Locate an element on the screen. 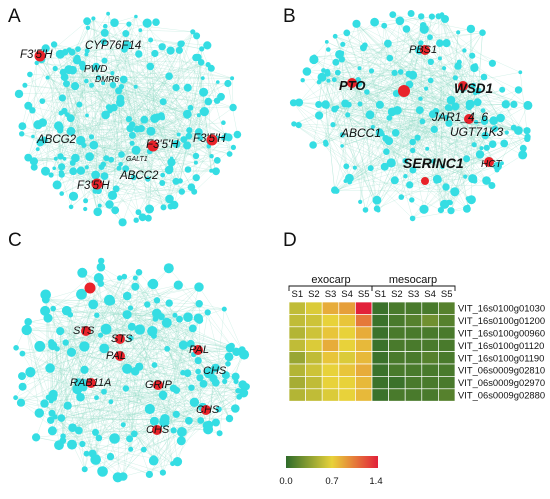  column-labels: S1 S2 S3 S4 S5 S1 S2 S3 S4 S5 is located at coordinates (371, 294).